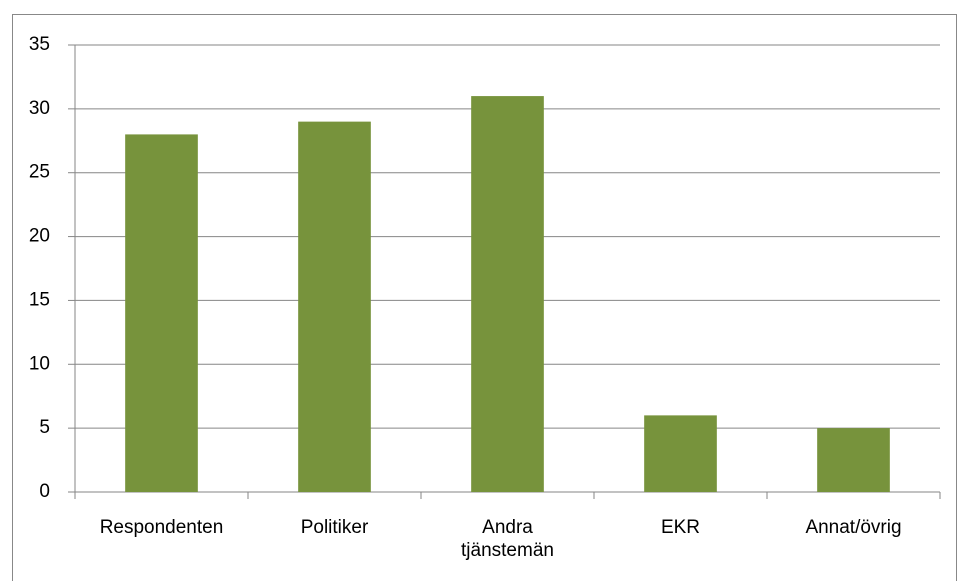  I want to click on y-tick-label: 25, so click(39, 172).